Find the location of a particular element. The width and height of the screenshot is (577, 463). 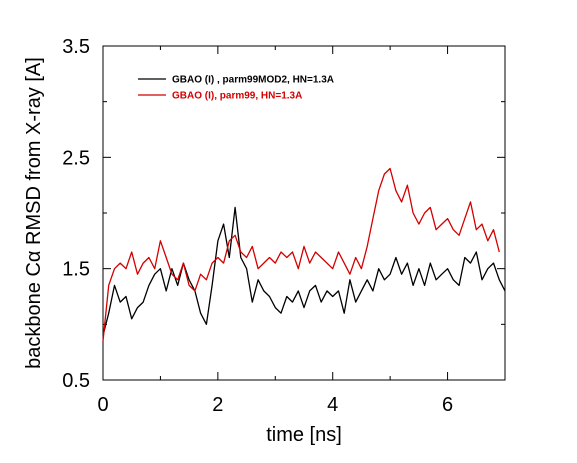

y-axis-label: backbone Cα RMSD from X-ray [A] is located at coordinates (34, 213).